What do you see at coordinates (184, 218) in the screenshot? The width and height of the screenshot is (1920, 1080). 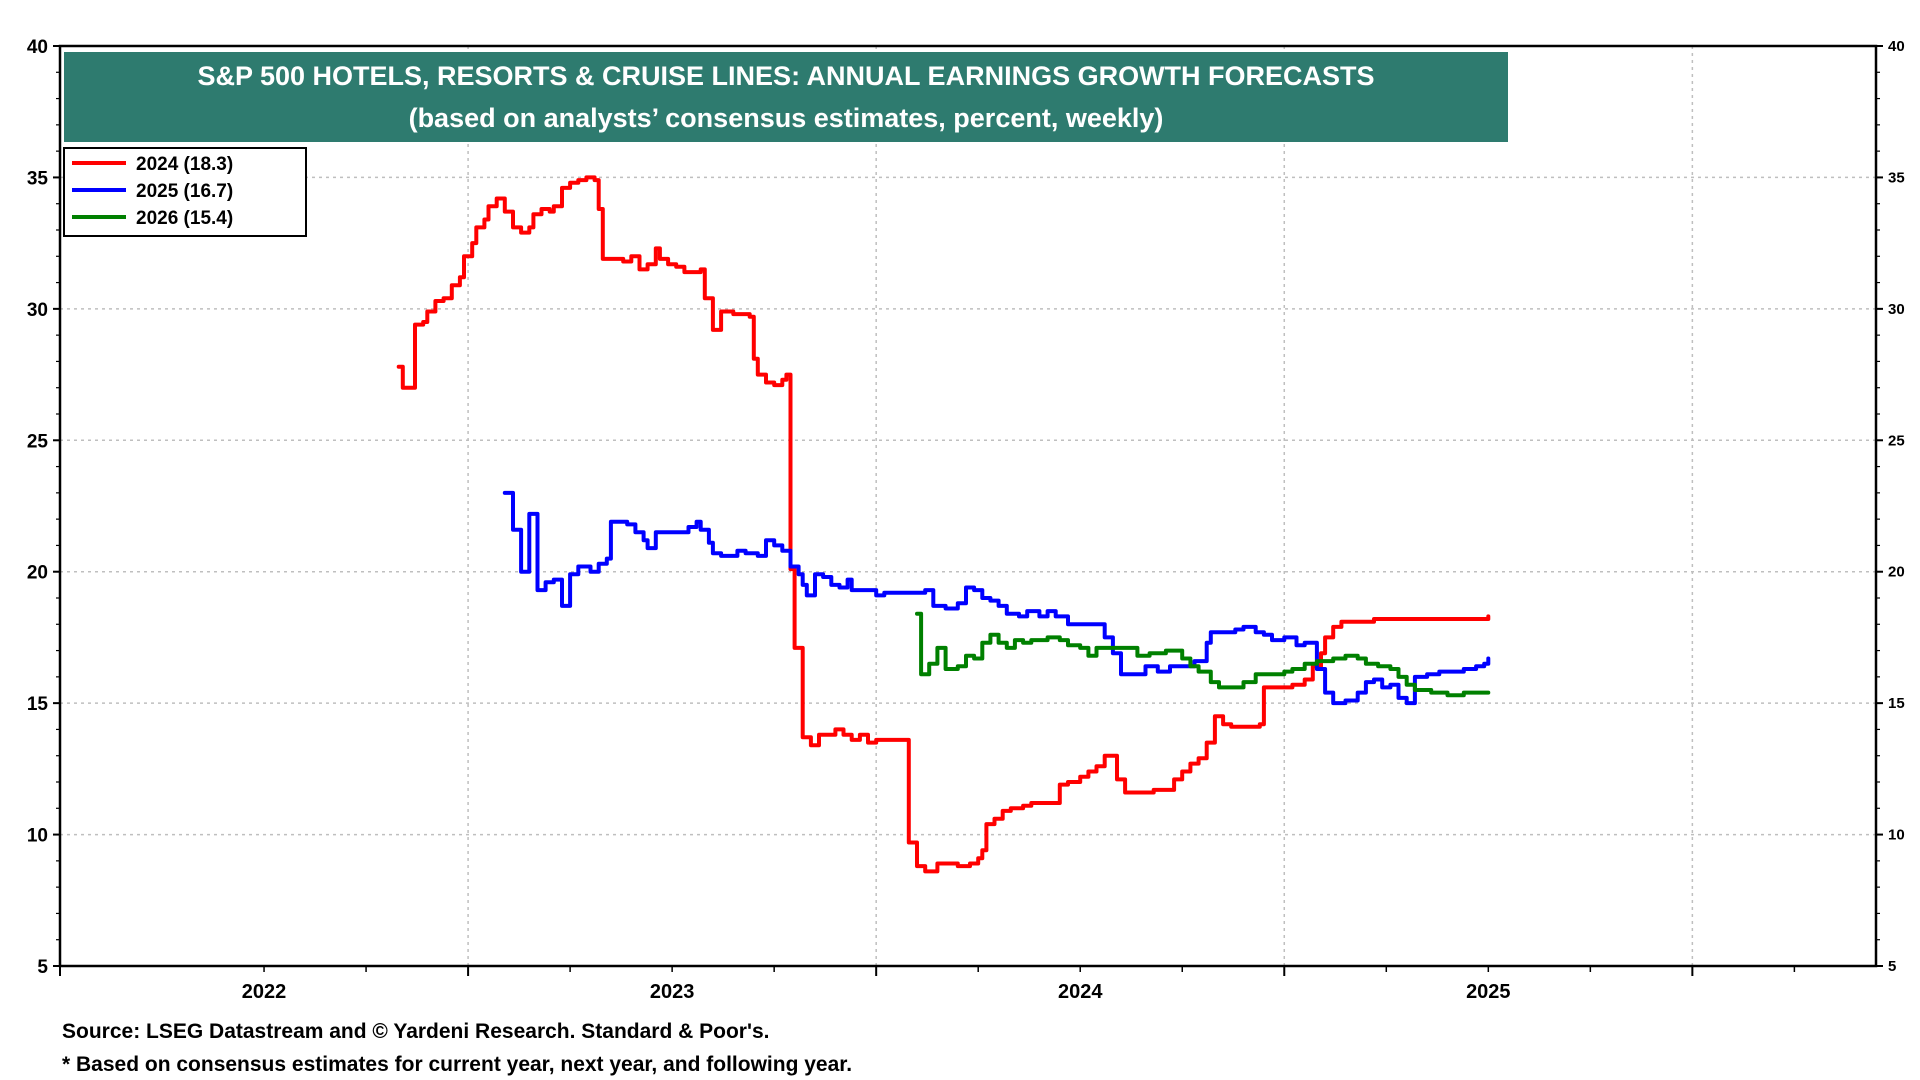 I see `legend-label: 2026 (15.4)` at bounding box center [184, 218].